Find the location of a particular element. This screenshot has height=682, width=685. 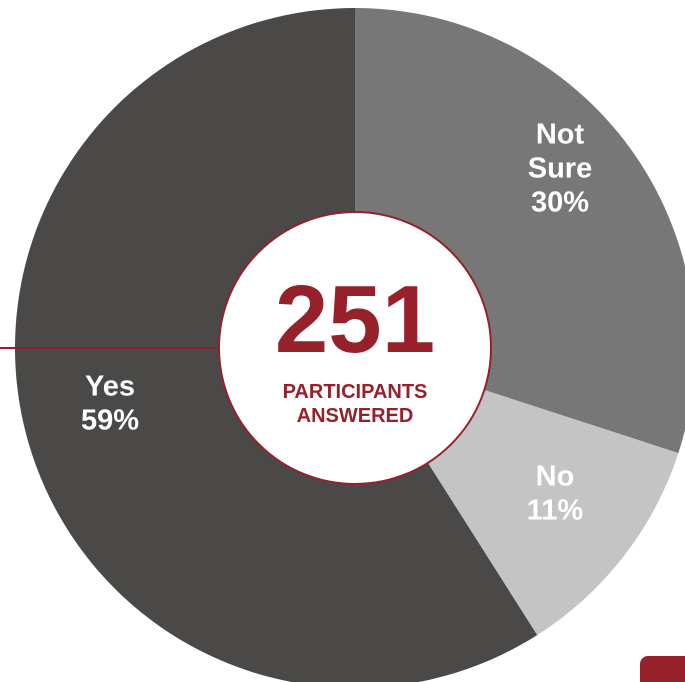

corner-tab is located at coordinates (662, 669).